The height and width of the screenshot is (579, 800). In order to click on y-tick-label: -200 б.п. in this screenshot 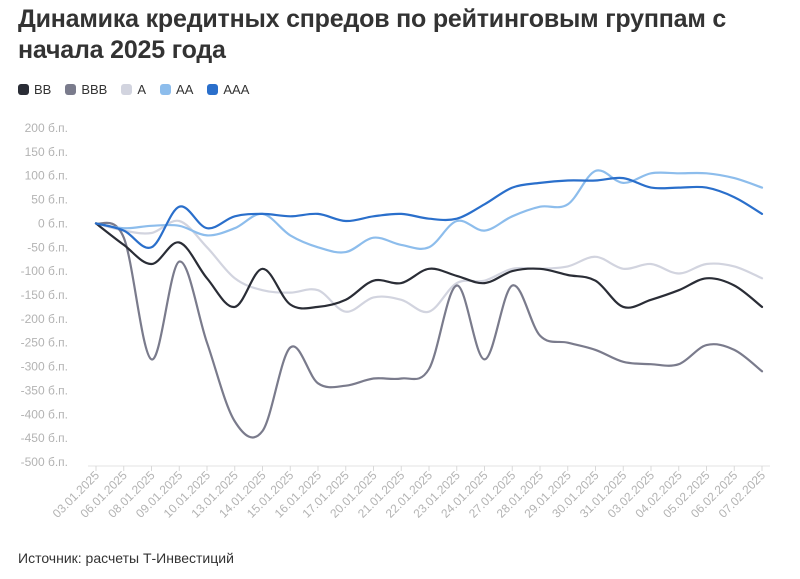, I will do `click(44, 319)`.